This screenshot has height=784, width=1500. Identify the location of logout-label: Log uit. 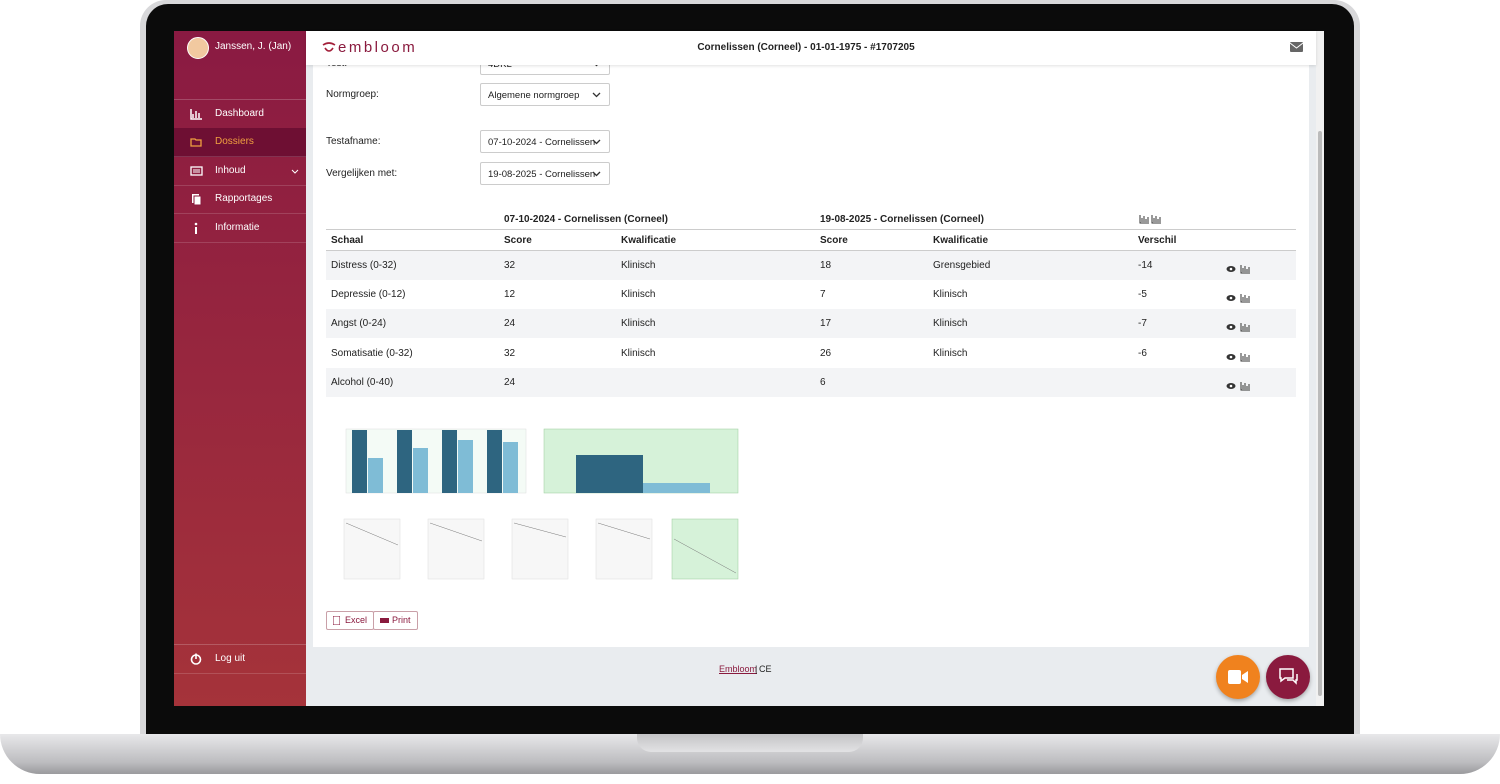
(230, 658).